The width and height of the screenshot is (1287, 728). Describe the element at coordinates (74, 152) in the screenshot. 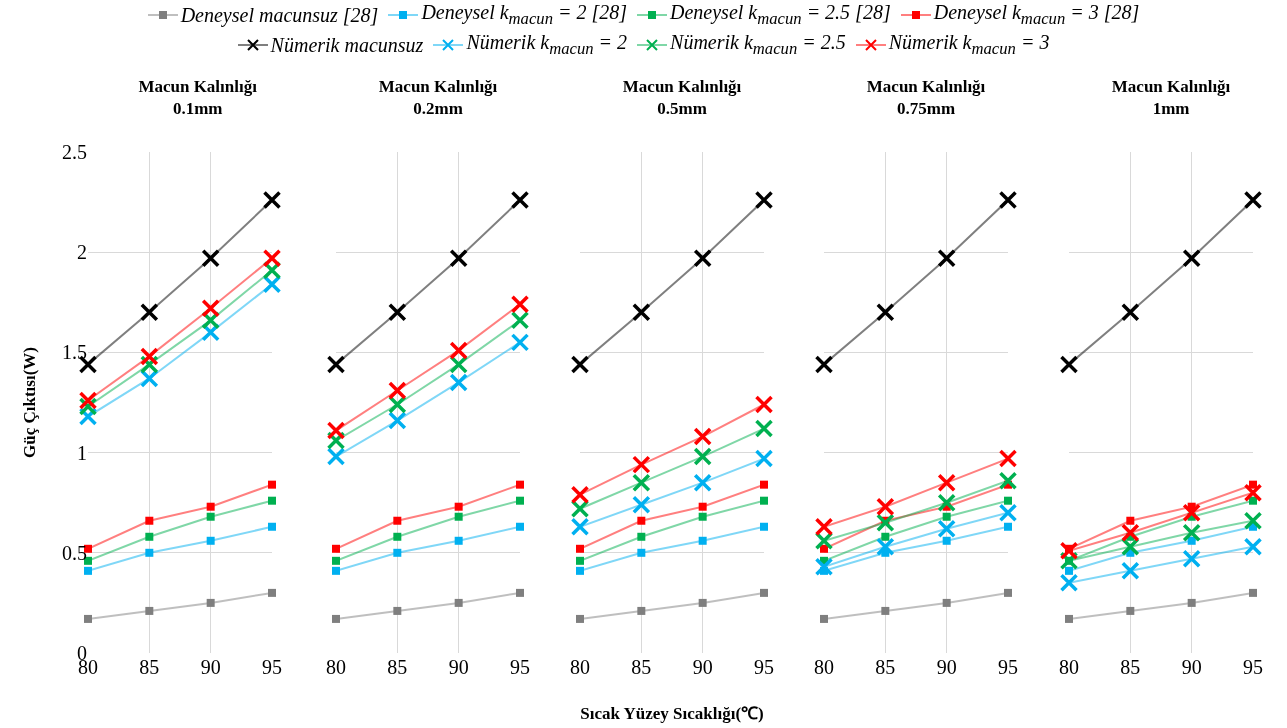

I see `y-tick-label: 2.5` at that location.